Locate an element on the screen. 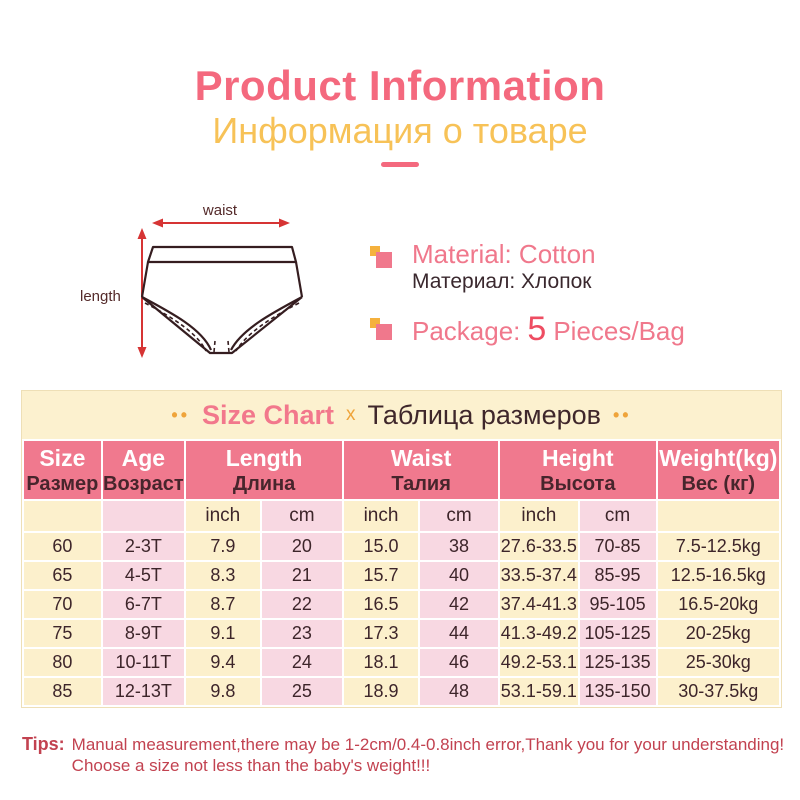  package-count: 5 is located at coordinates (537, 329).